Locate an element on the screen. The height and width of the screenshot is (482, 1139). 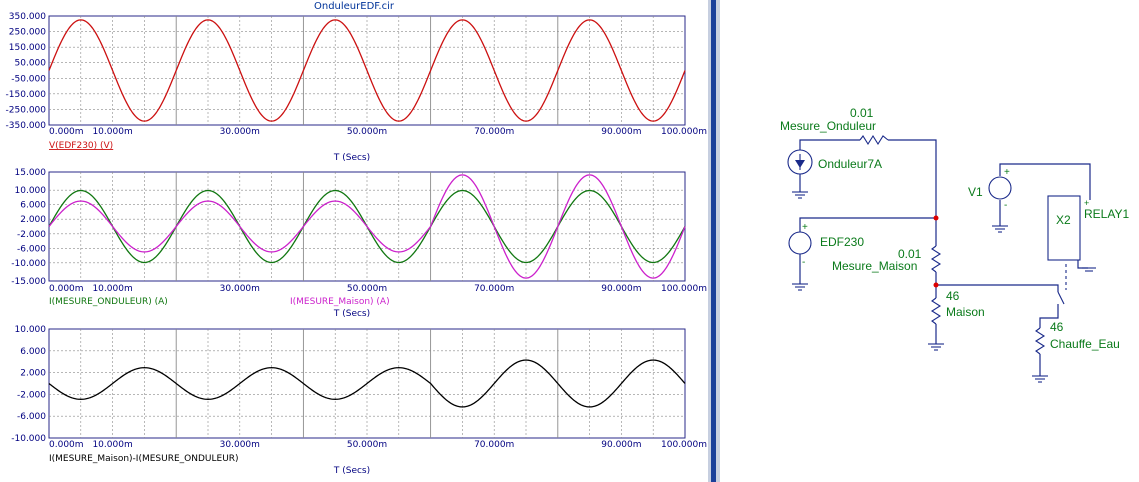
current-source-onduleur is located at coordinates (800, 162).